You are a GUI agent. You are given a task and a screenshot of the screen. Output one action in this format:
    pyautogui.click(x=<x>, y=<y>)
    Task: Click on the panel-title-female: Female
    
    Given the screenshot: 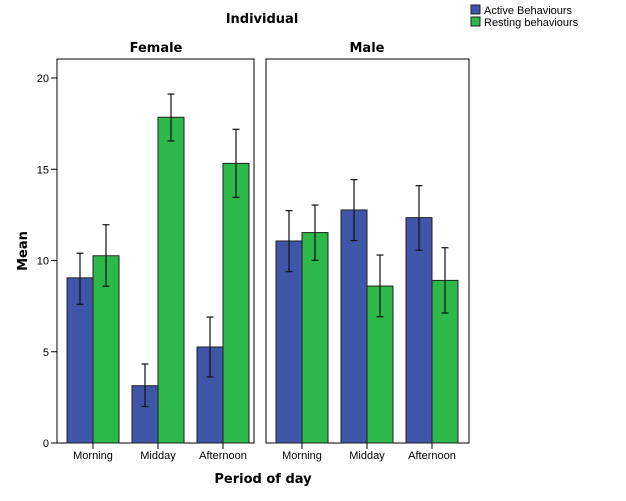 What is the action you would take?
    pyautogui.click(x=156, y=48)
    